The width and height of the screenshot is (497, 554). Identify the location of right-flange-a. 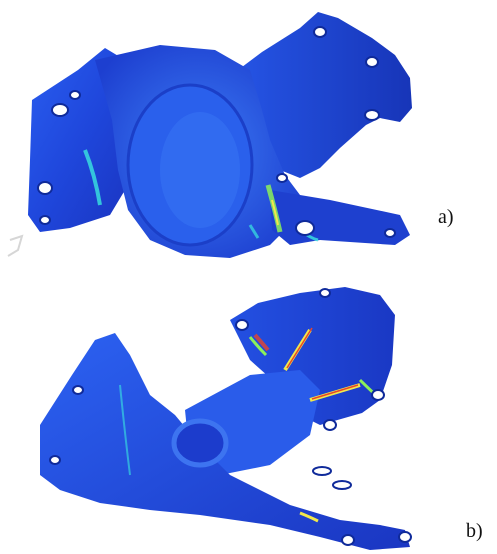
(325, 95).